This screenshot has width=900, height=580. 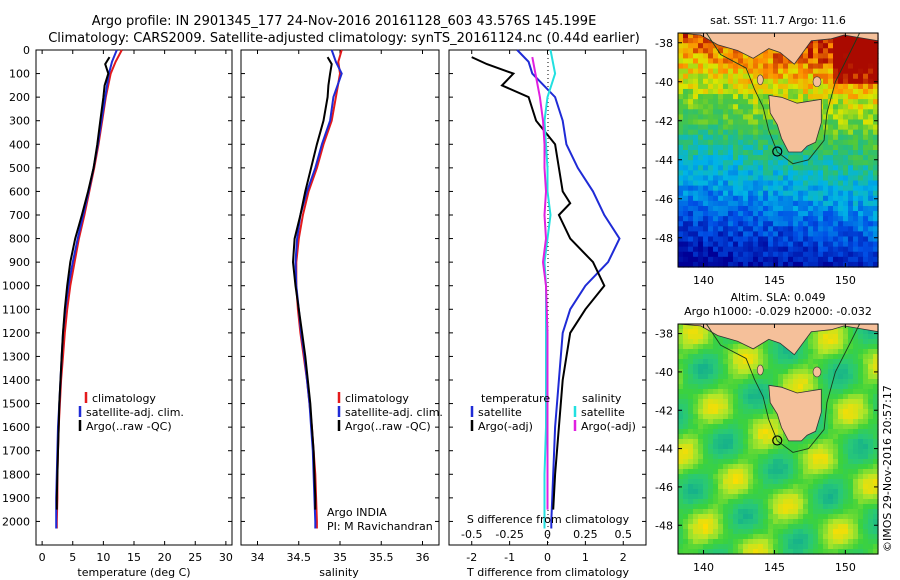 What do you see at coordinates (317, 289) in the screenshot?
I see `salinity-lines` at bounding box center [317, 289].